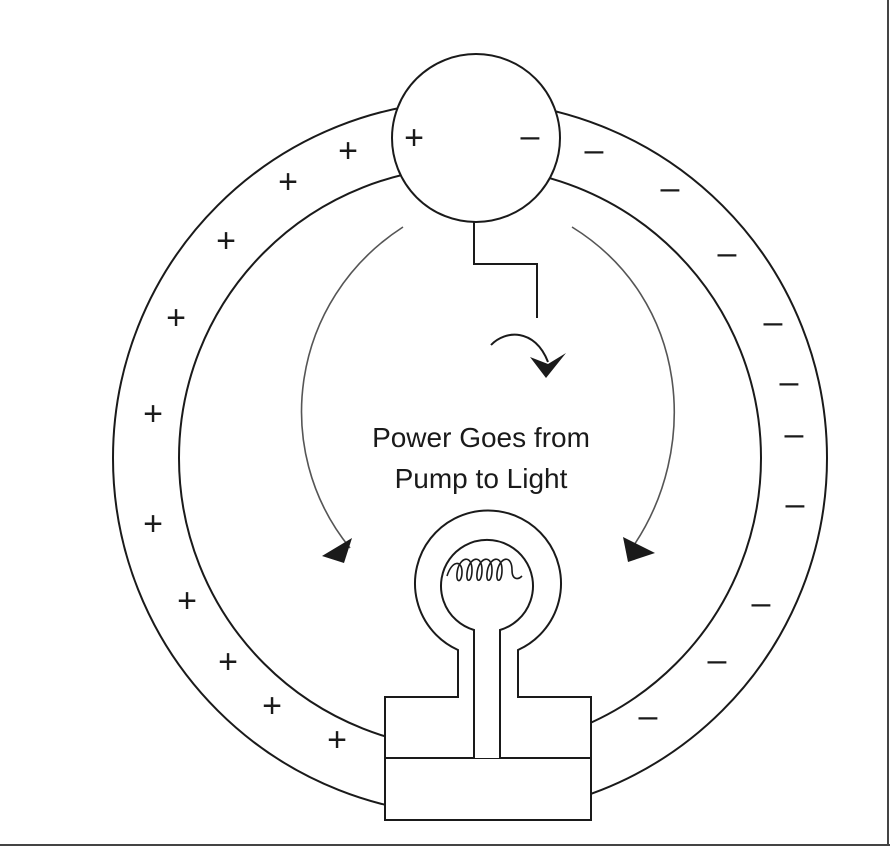 The image size is (890, 851). I want to click on bulb-filament, so click(484, 570).